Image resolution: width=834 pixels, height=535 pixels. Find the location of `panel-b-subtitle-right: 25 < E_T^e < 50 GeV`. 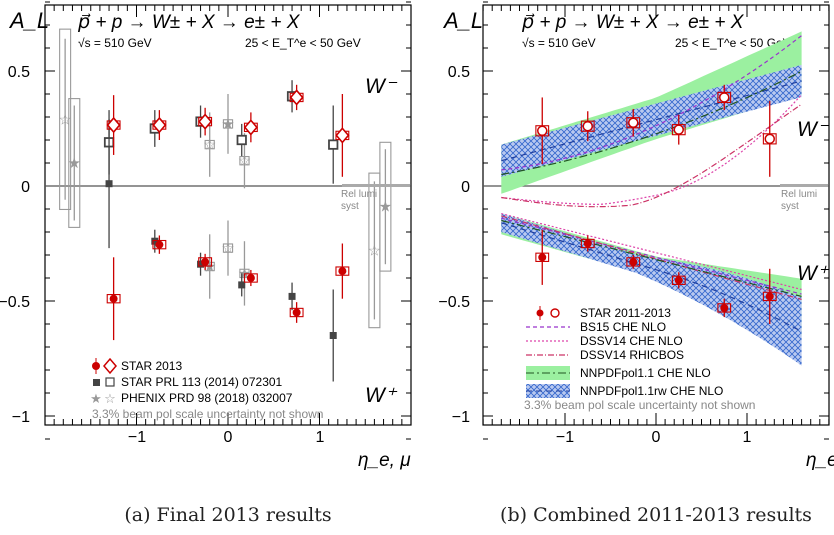

panel-b-subtitle-right: 25 < E_T^e < 50 GeV is located at coordinates (733, 43).